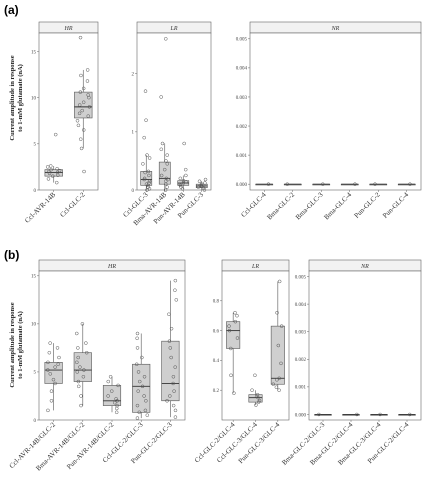 The height and width of the screenshot is (504, 427). What do you see at coordinates (35, 145) in the screenshot?
I see `y-tick-label: 5` at bounding box center [35, 145].